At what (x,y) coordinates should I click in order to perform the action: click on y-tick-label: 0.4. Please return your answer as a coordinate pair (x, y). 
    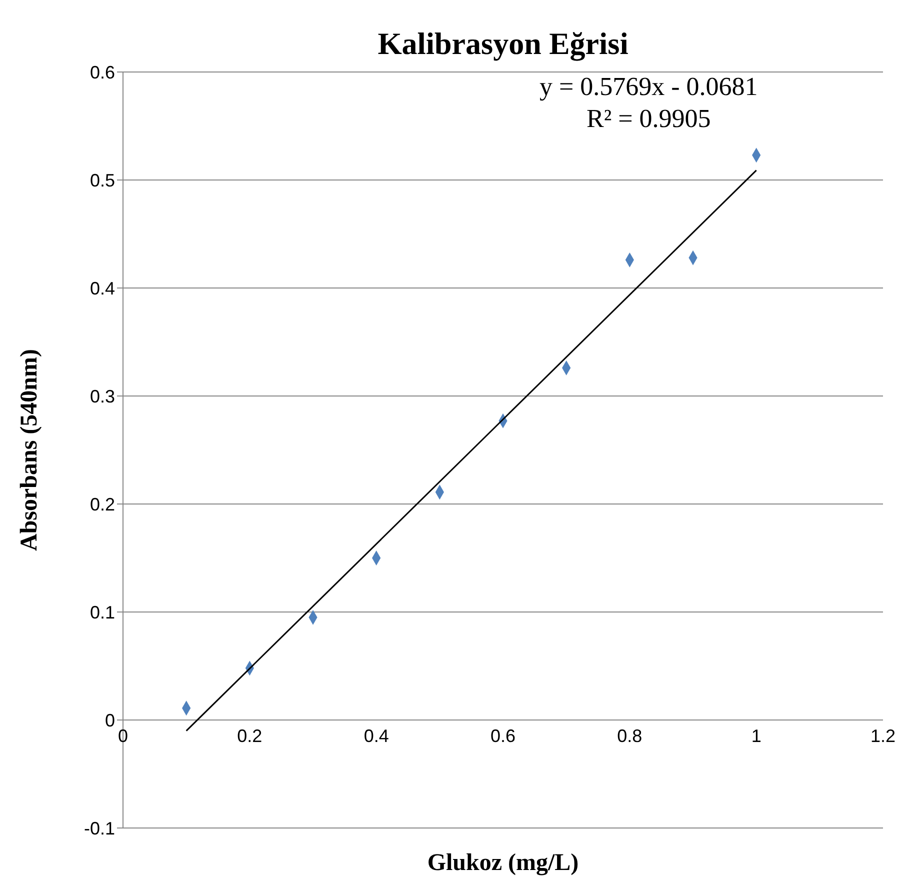
    Looking at the image, I should click on (102, 288).